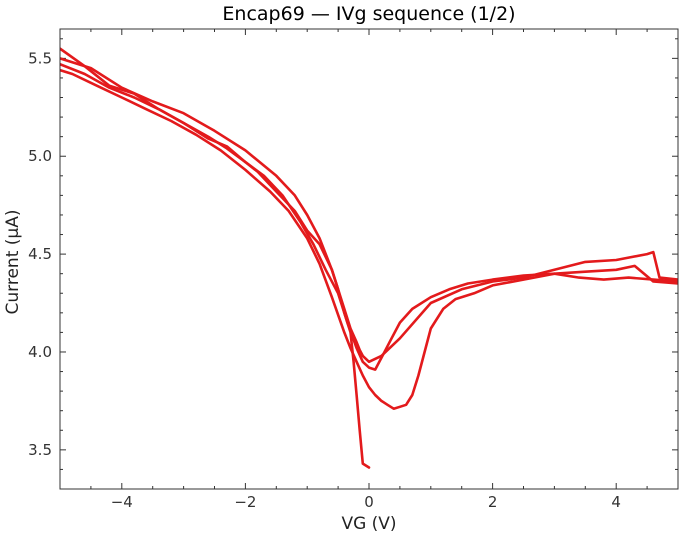  I want to click on chart-title: Encap69 — IVg sequence (1/2), so click(368, 14).